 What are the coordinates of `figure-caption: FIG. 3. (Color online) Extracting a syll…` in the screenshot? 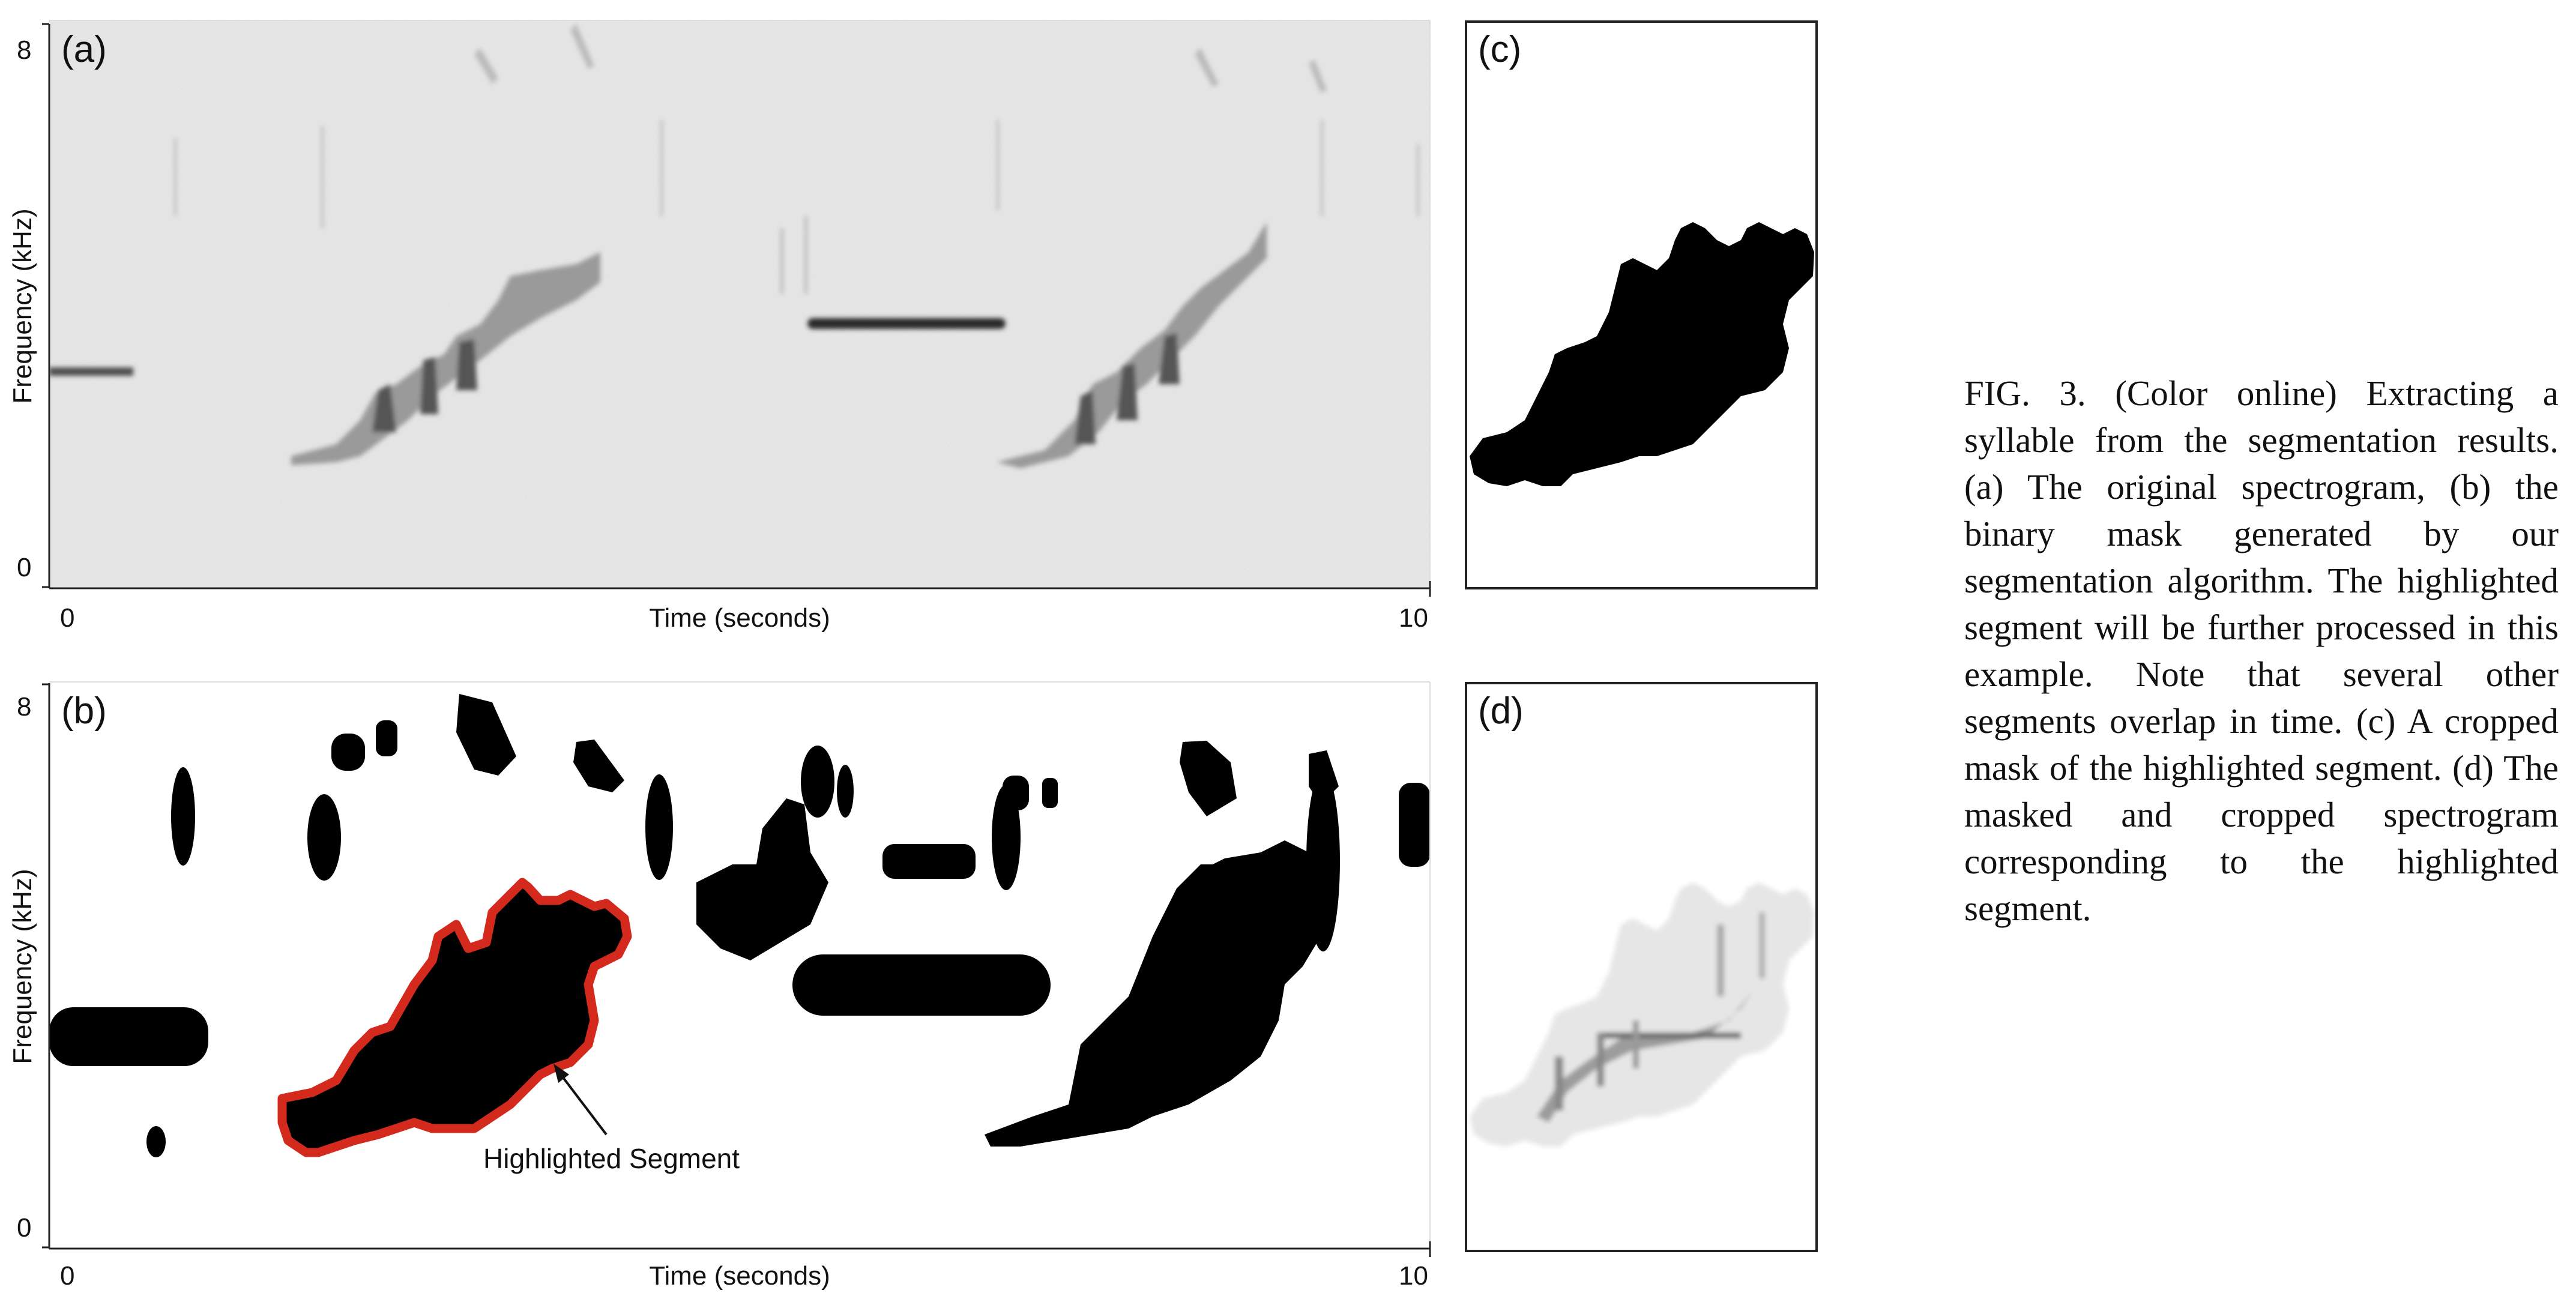 It's located at (2261, 650).